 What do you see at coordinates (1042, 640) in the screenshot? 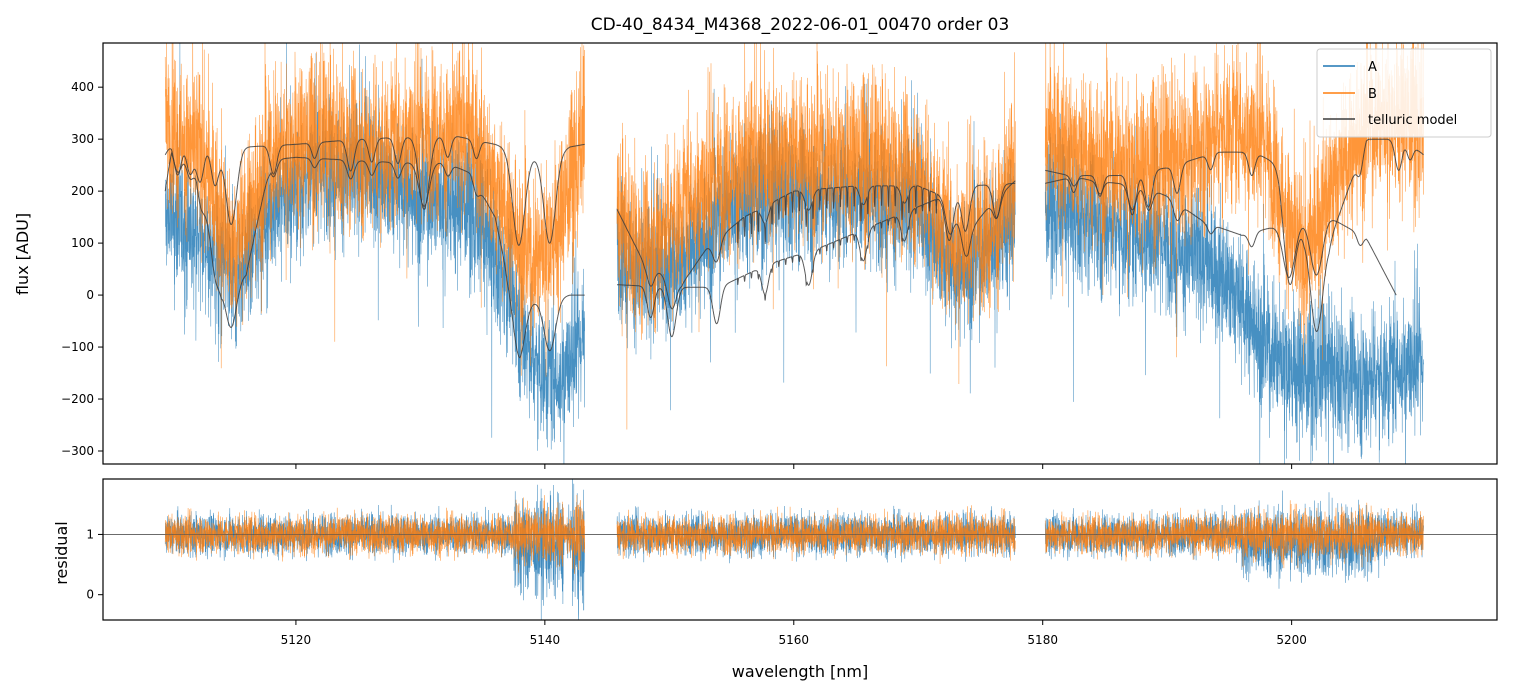
I see `bottom-xtick-label-3: 5180` at bounding box center [1042, 640].